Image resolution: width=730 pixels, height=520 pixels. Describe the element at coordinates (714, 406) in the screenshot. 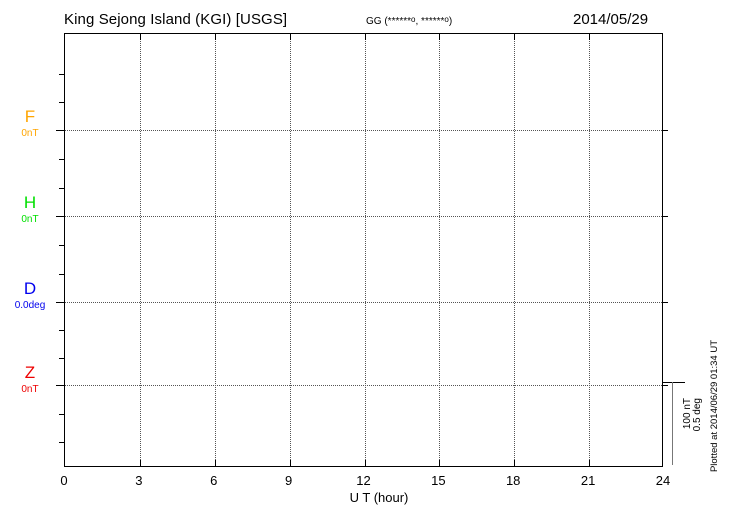

I see `plotted-at-timestamp: Plotted at 2014/06/29 01:34 UT` at that location.